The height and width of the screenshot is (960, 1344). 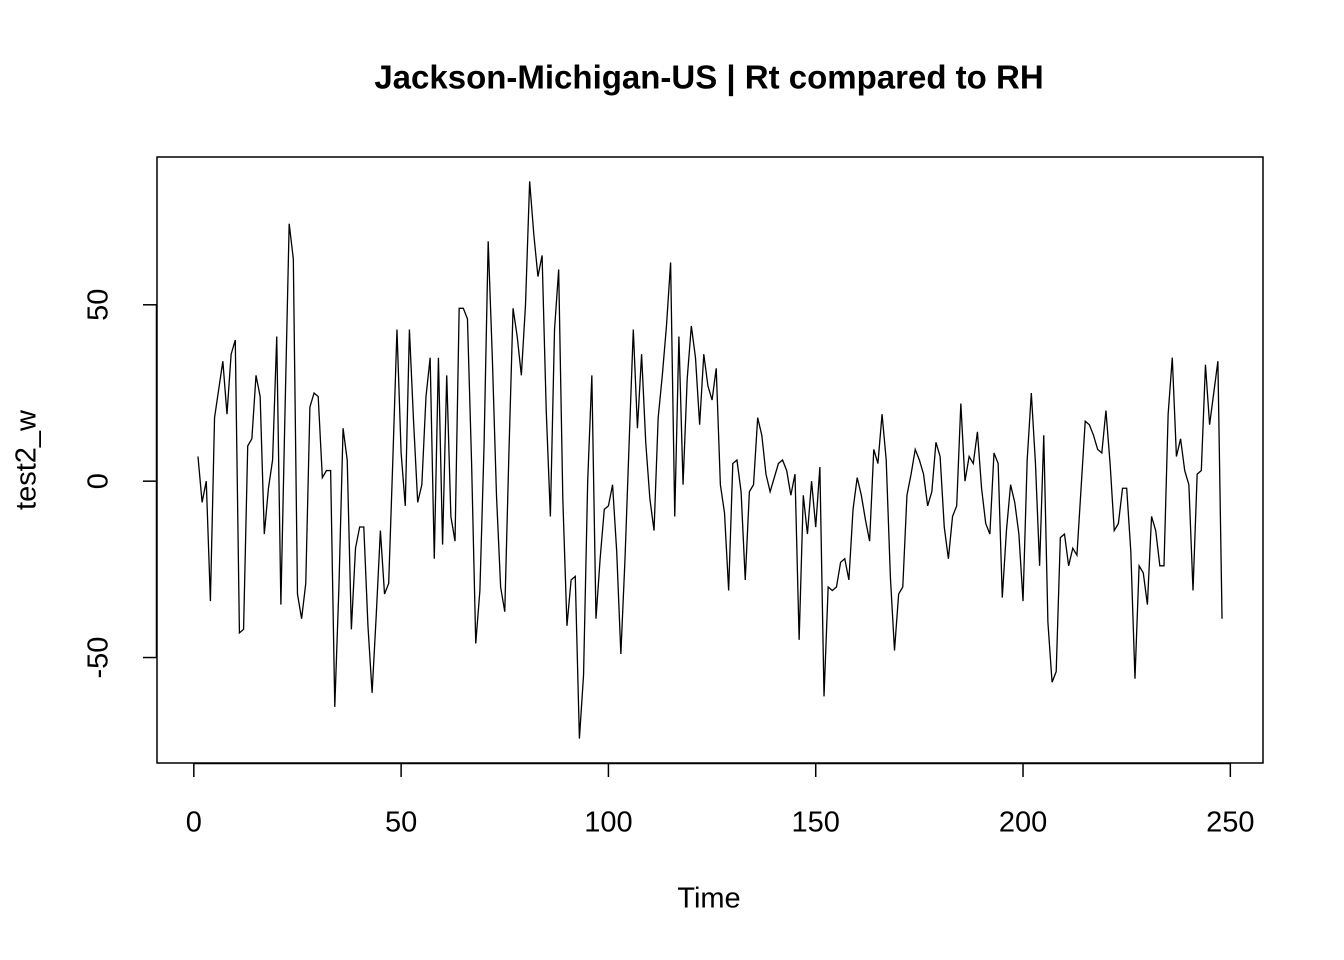 I want to click on x-tick-label: 200, so click(x=1023, y=823).